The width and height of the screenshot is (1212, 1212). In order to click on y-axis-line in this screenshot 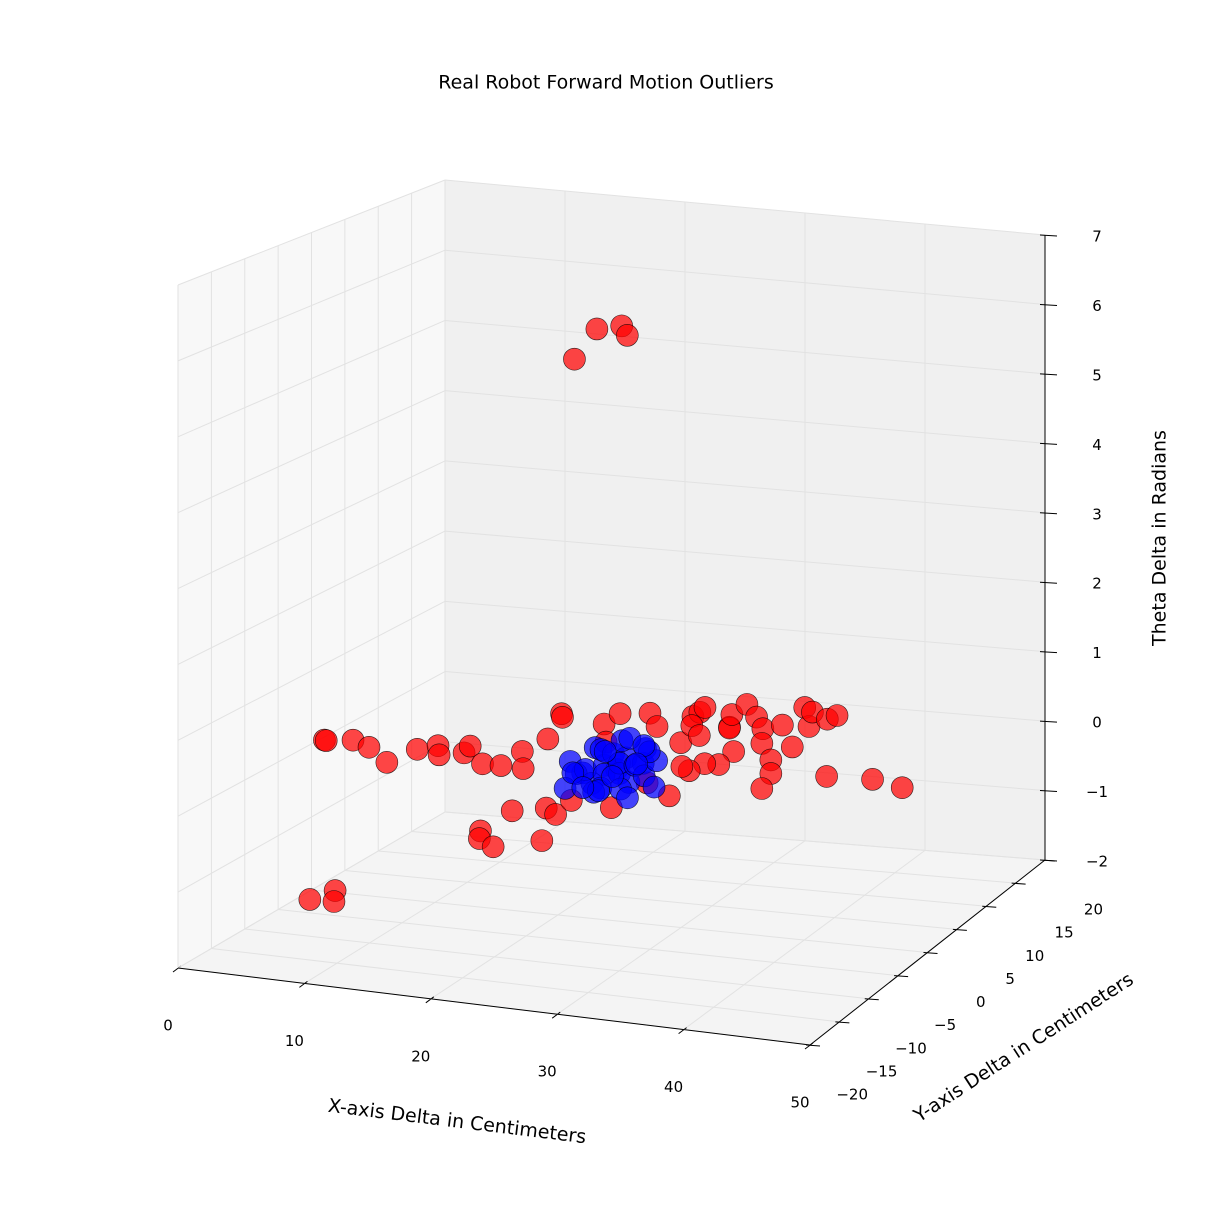, I will do `click(927, 952)`.